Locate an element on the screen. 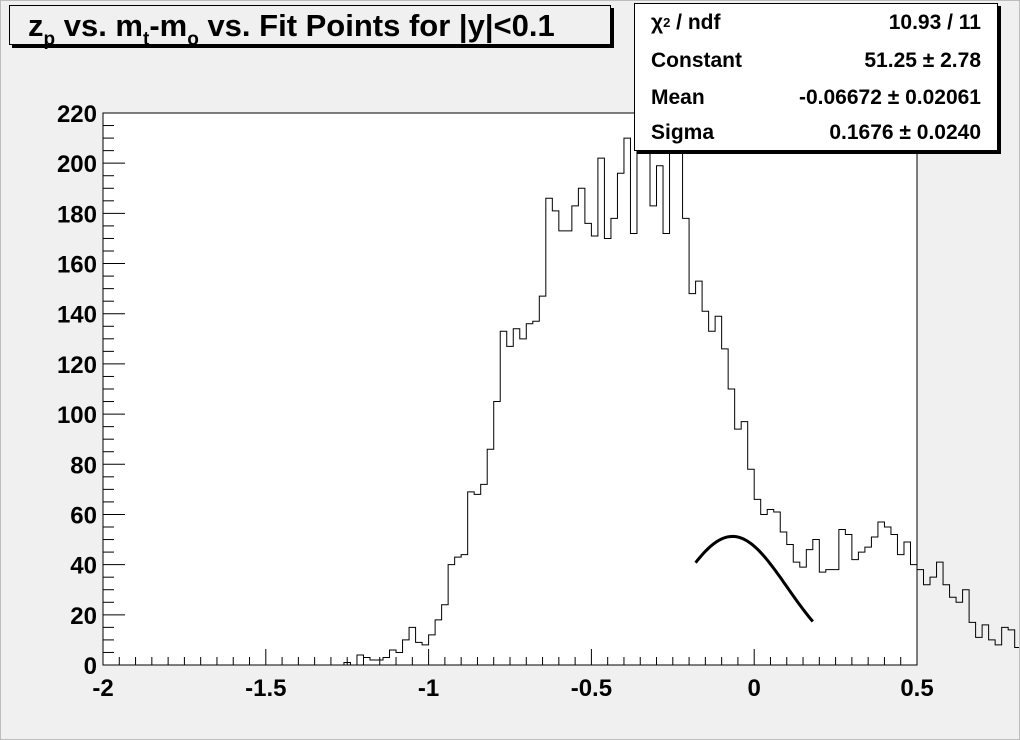 Image resolution: width=1020 pixels, height=740 pixels. fit-curve is located at coordinates (754, 578).